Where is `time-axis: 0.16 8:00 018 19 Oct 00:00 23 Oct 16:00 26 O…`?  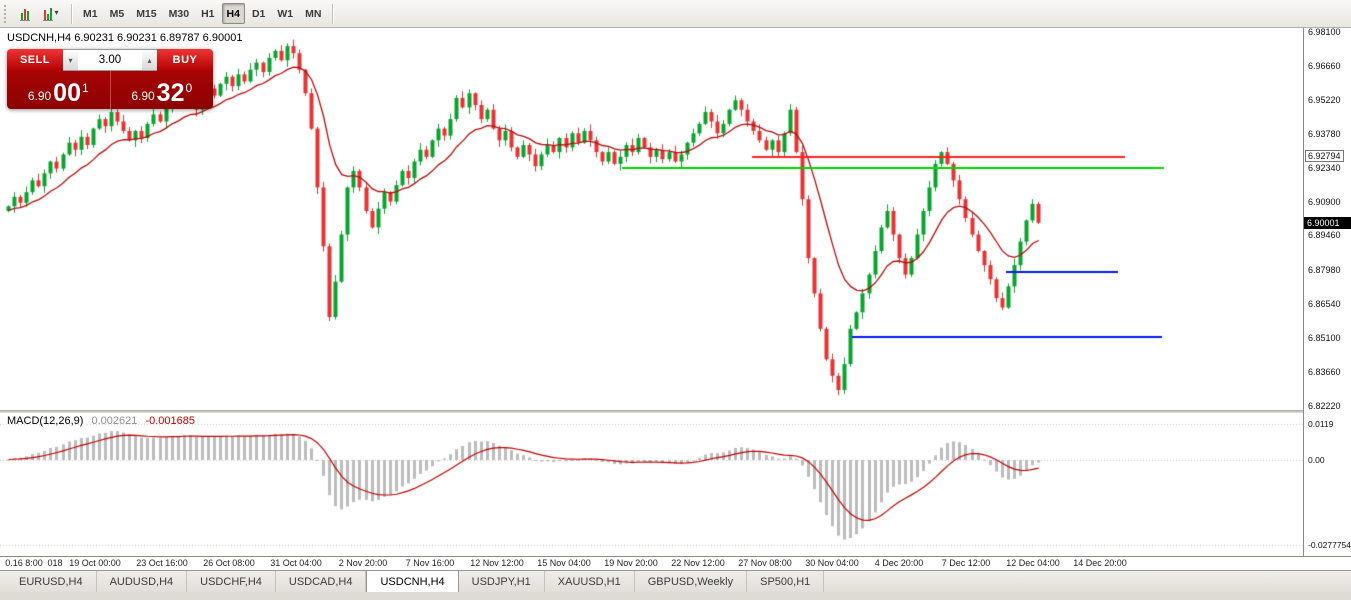 time-axis: 0.16 8:00 018 19 Oct 00:00 23 Oct 16:00 26 O… is located at coordinates (675, 563).